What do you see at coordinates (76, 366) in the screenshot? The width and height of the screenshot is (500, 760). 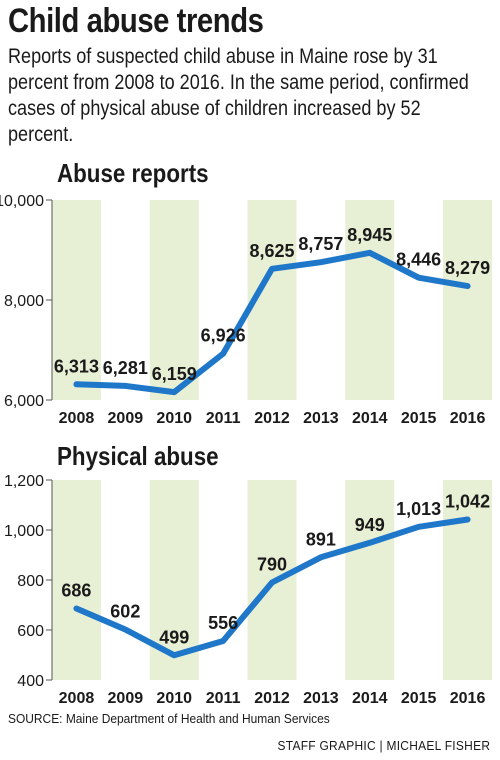 I see `abuse-reports-data-label: 6,313` at bounding box center [76, 366].